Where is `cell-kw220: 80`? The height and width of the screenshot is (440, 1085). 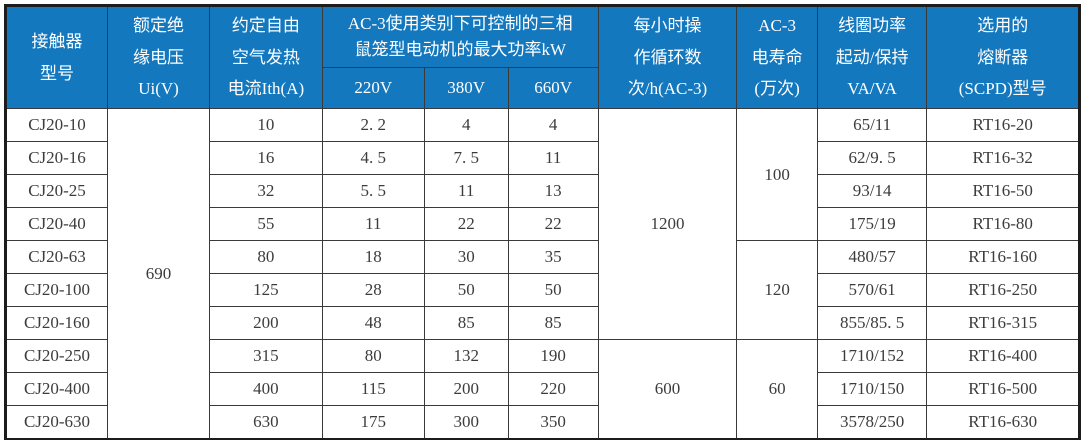 cell-kw220: 80 is located at coordinates (373, 356).